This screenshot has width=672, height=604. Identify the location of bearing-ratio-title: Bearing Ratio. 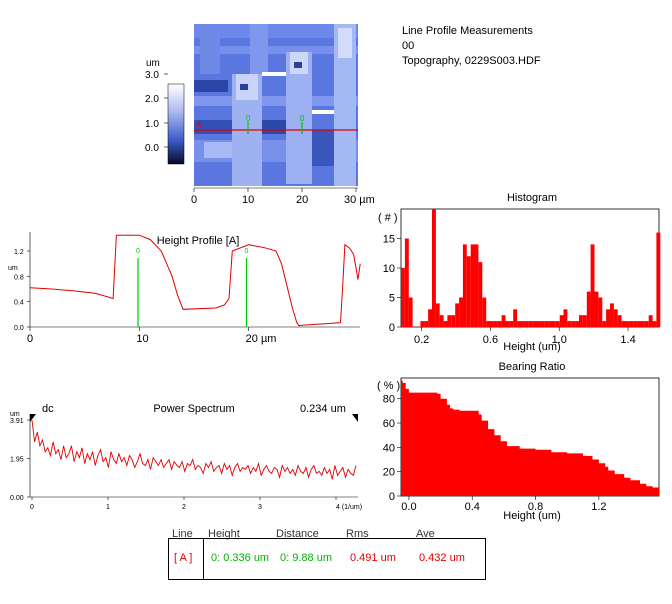
(532, 367).